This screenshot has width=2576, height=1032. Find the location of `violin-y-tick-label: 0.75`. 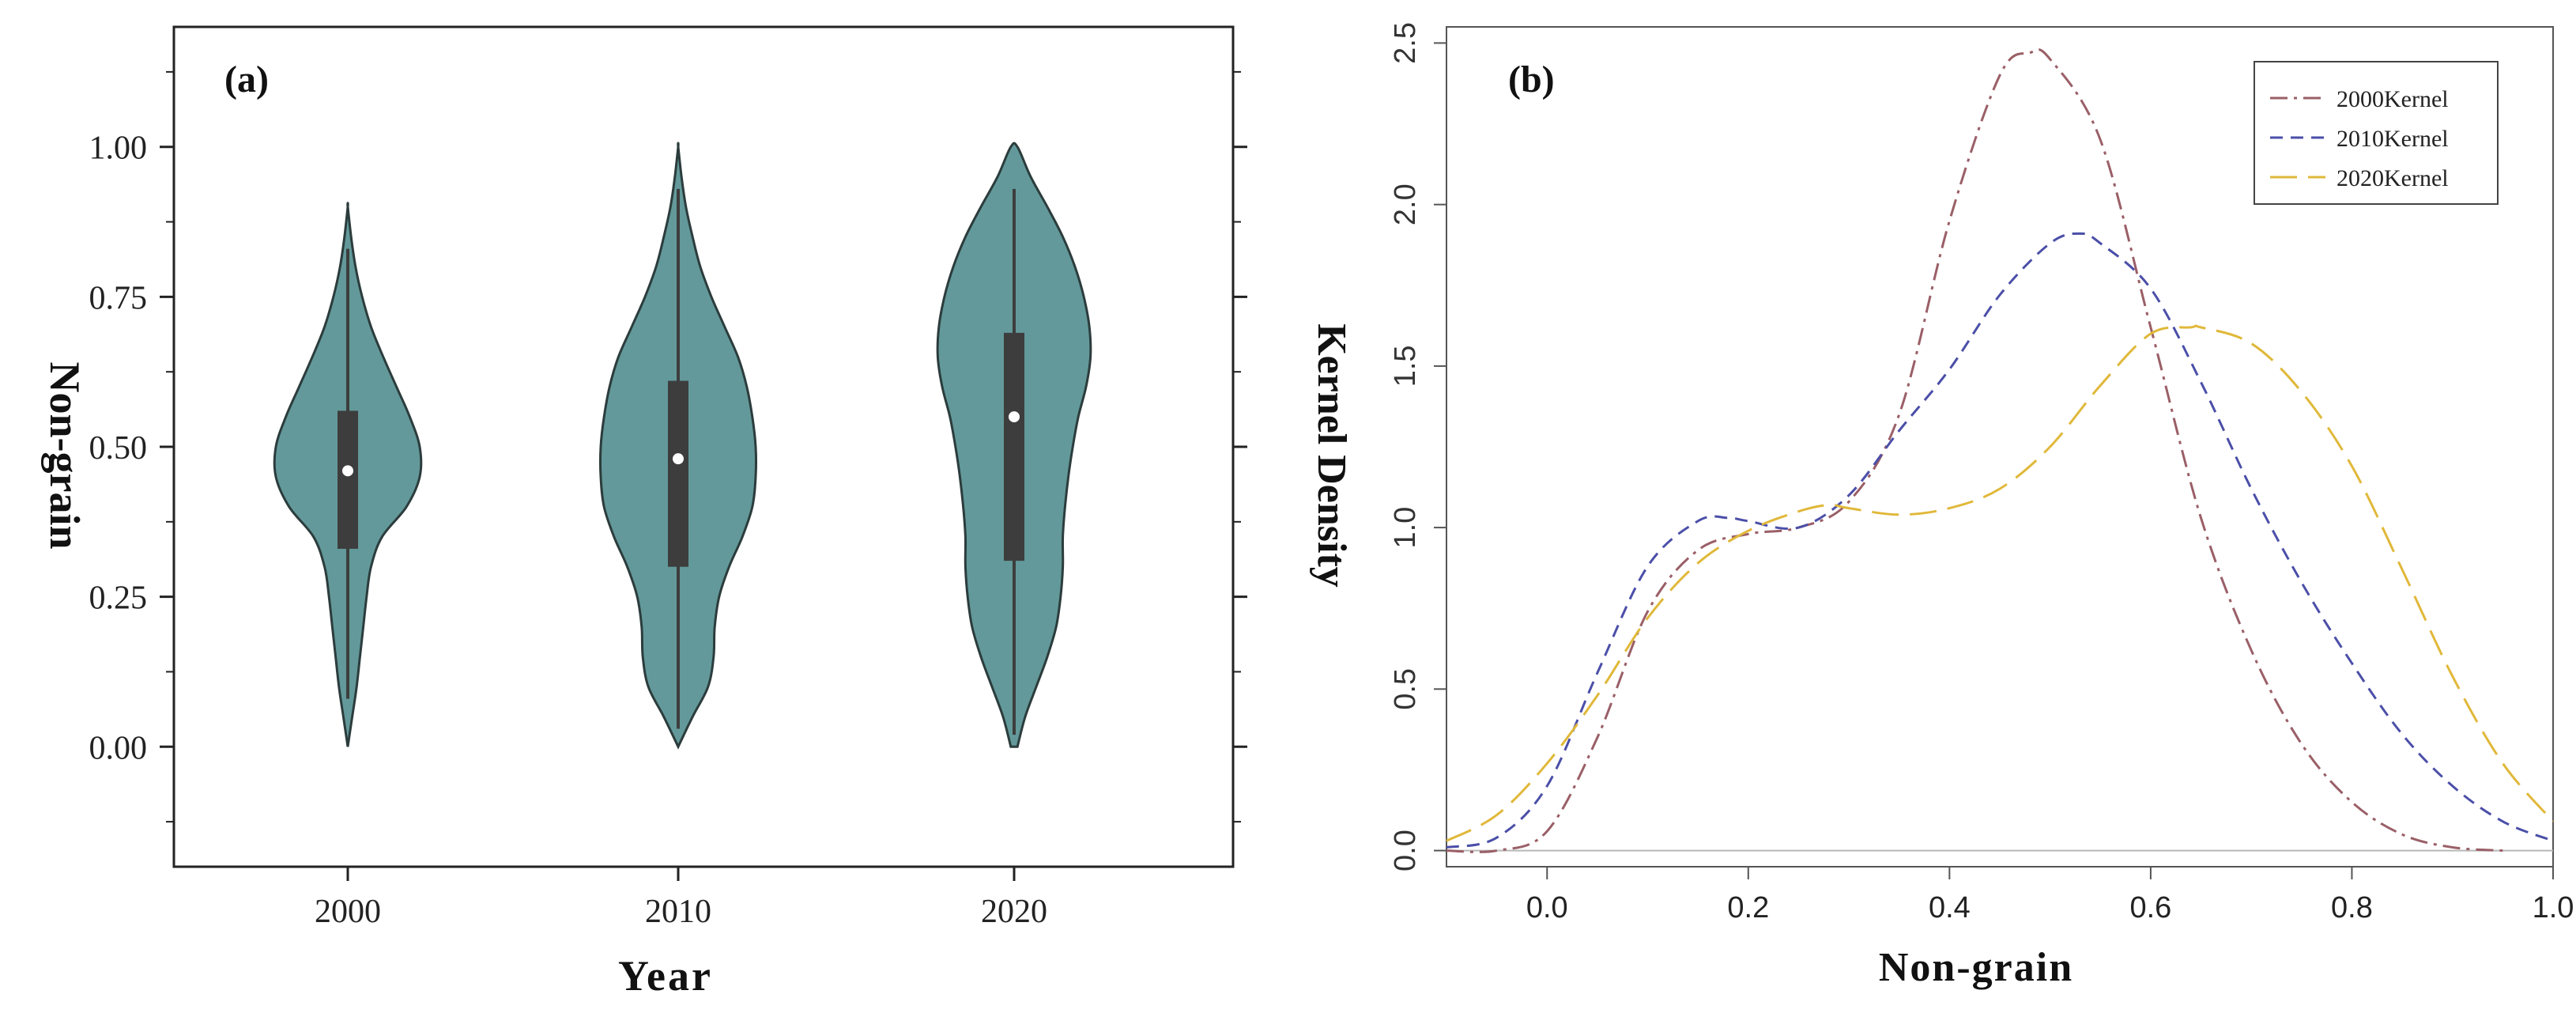

violin-y-tick-label: 0.75 is located at coordinates (118, 298).